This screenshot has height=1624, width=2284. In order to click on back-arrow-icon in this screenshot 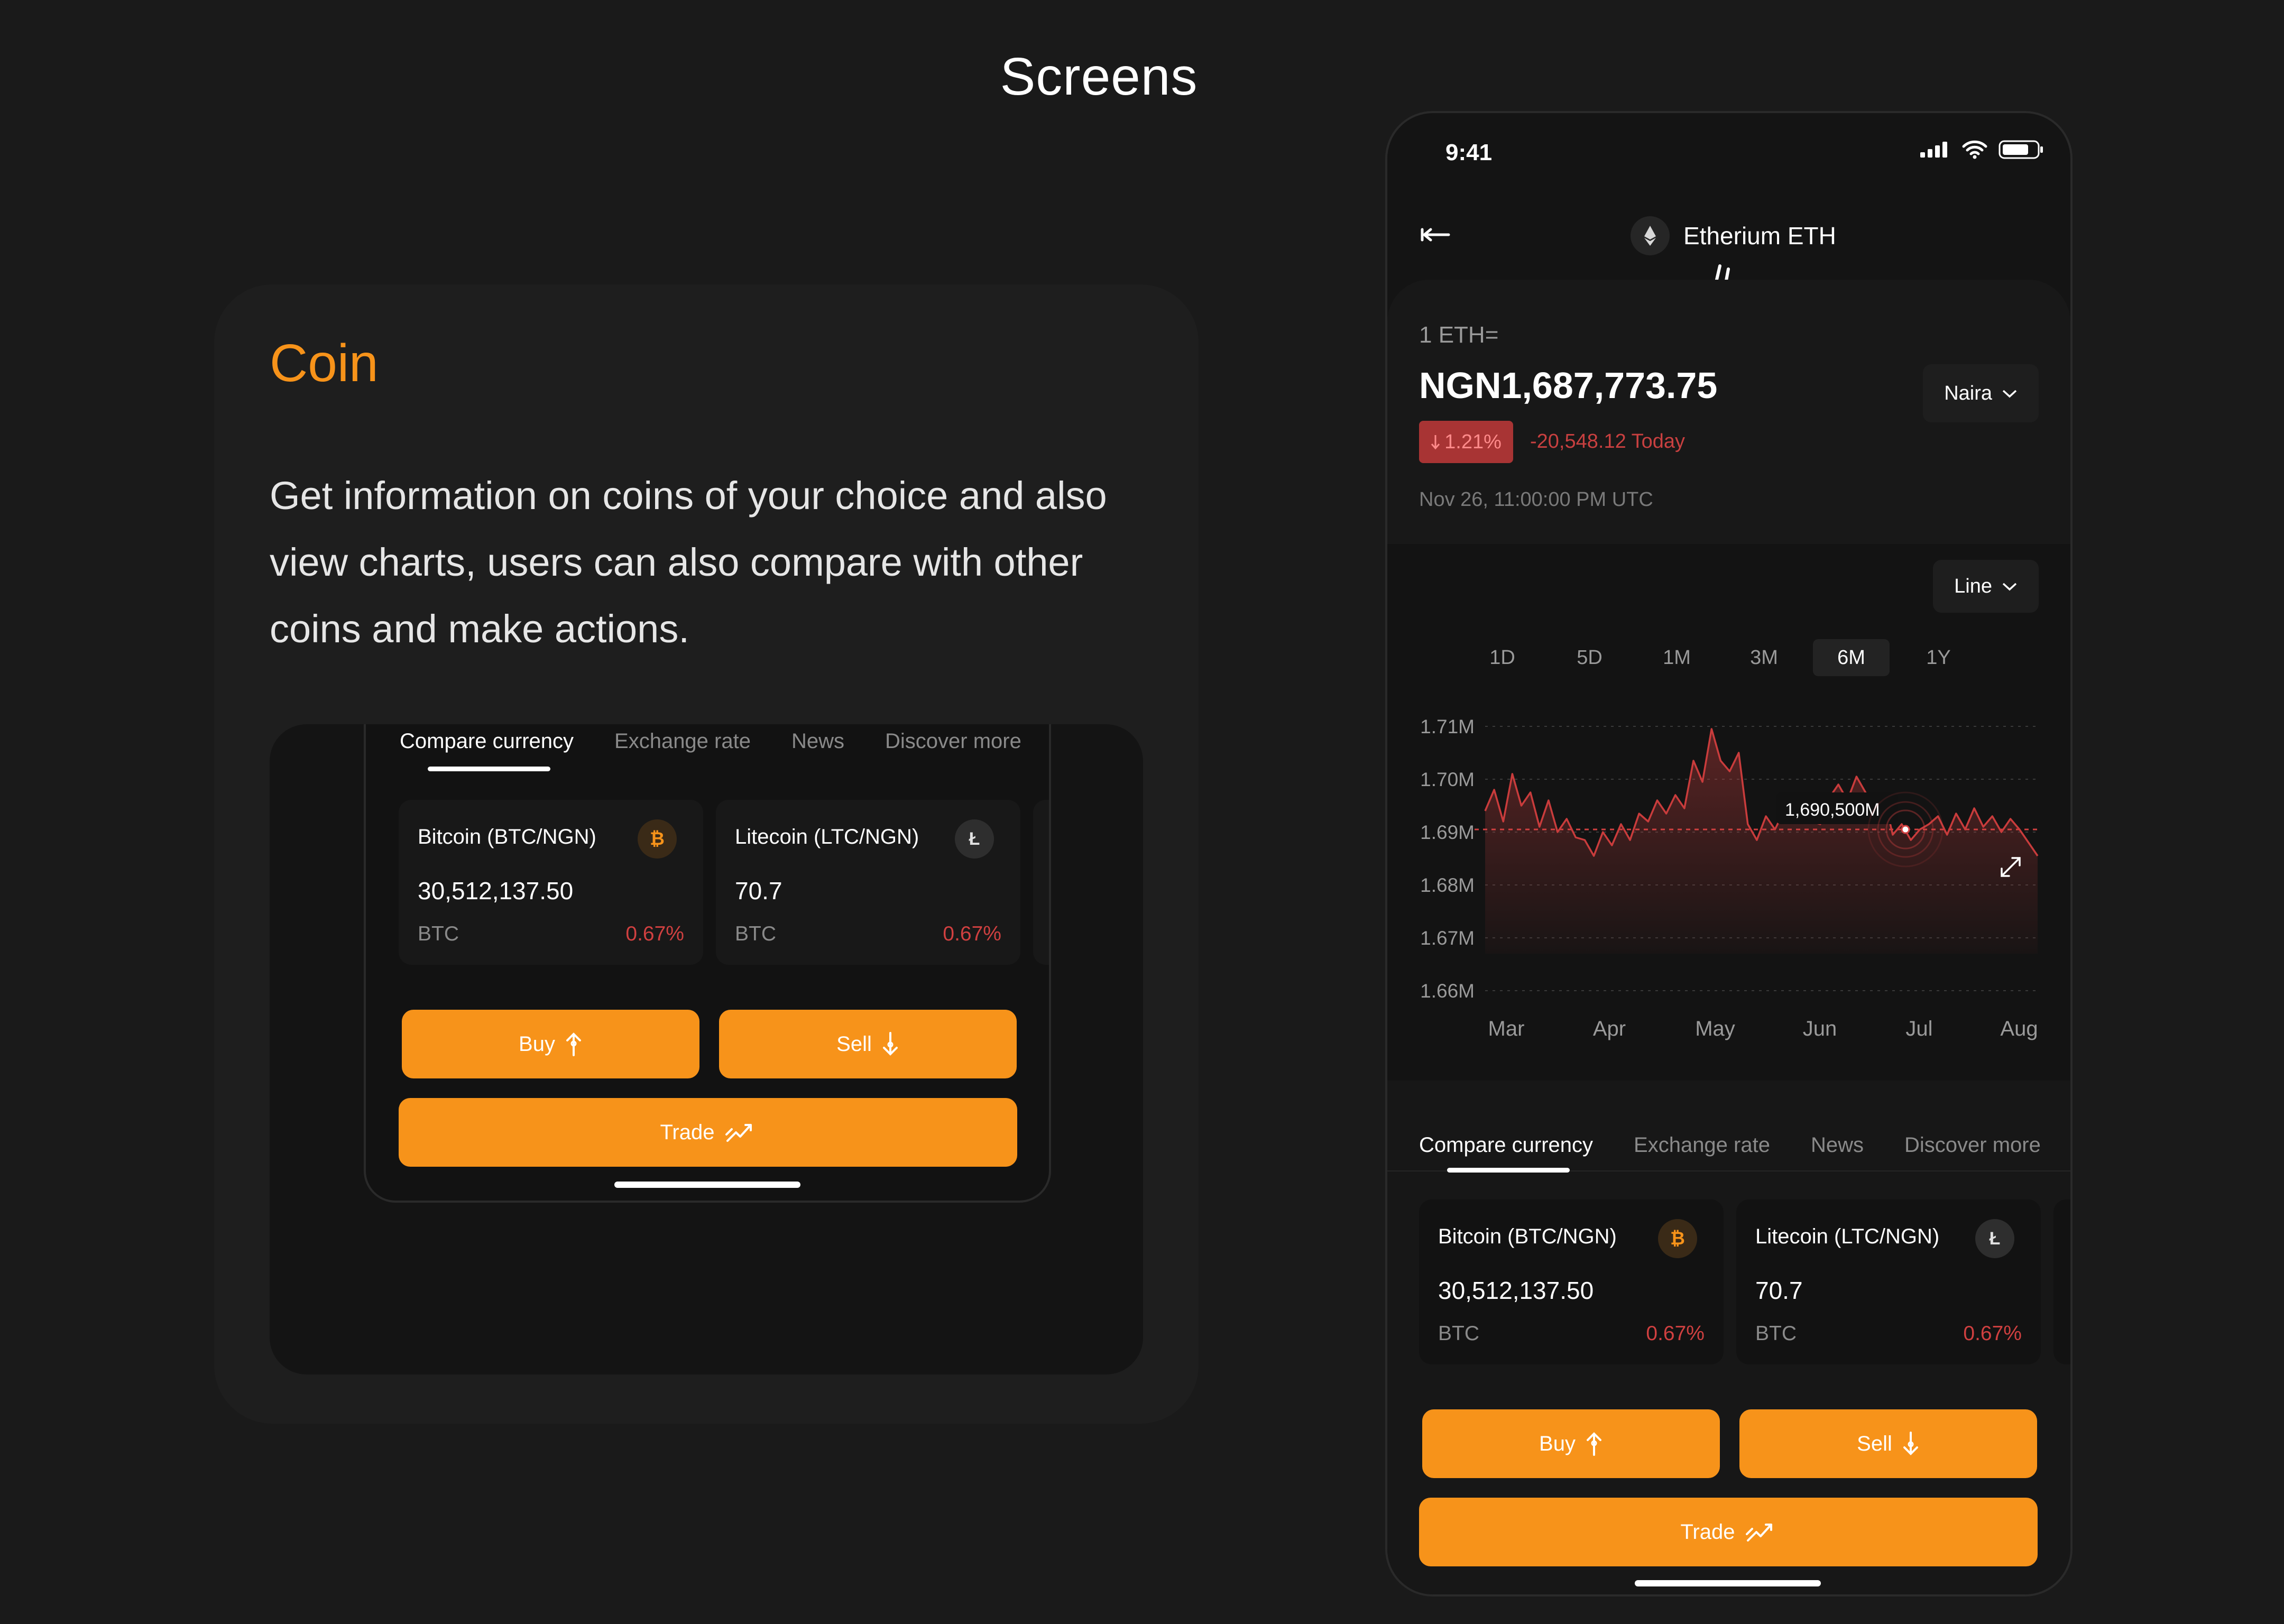, I will do `click(1435, 235)`.